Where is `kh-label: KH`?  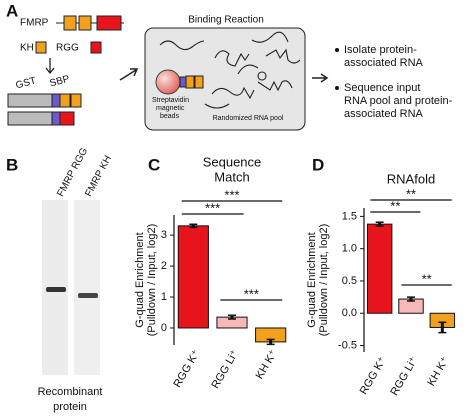 kh-label: KH is located at coordinates (27, 48).